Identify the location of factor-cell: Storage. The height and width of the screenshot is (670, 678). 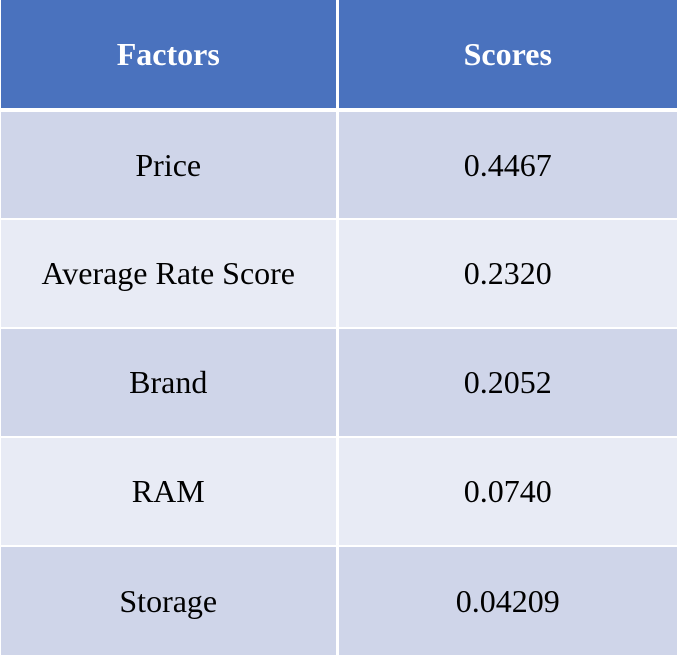
(170, 600).